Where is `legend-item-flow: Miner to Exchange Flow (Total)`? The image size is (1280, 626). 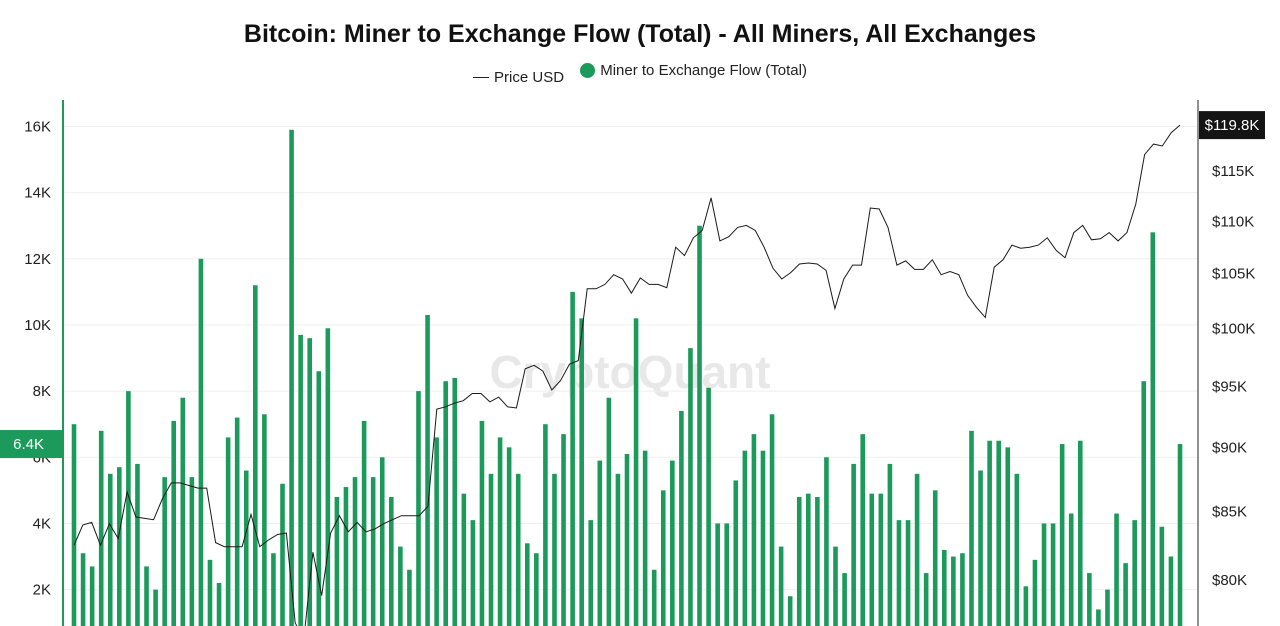 legend-item-flow: Miner to Exchange Flow (Total) is located at coordinates (693, 70).